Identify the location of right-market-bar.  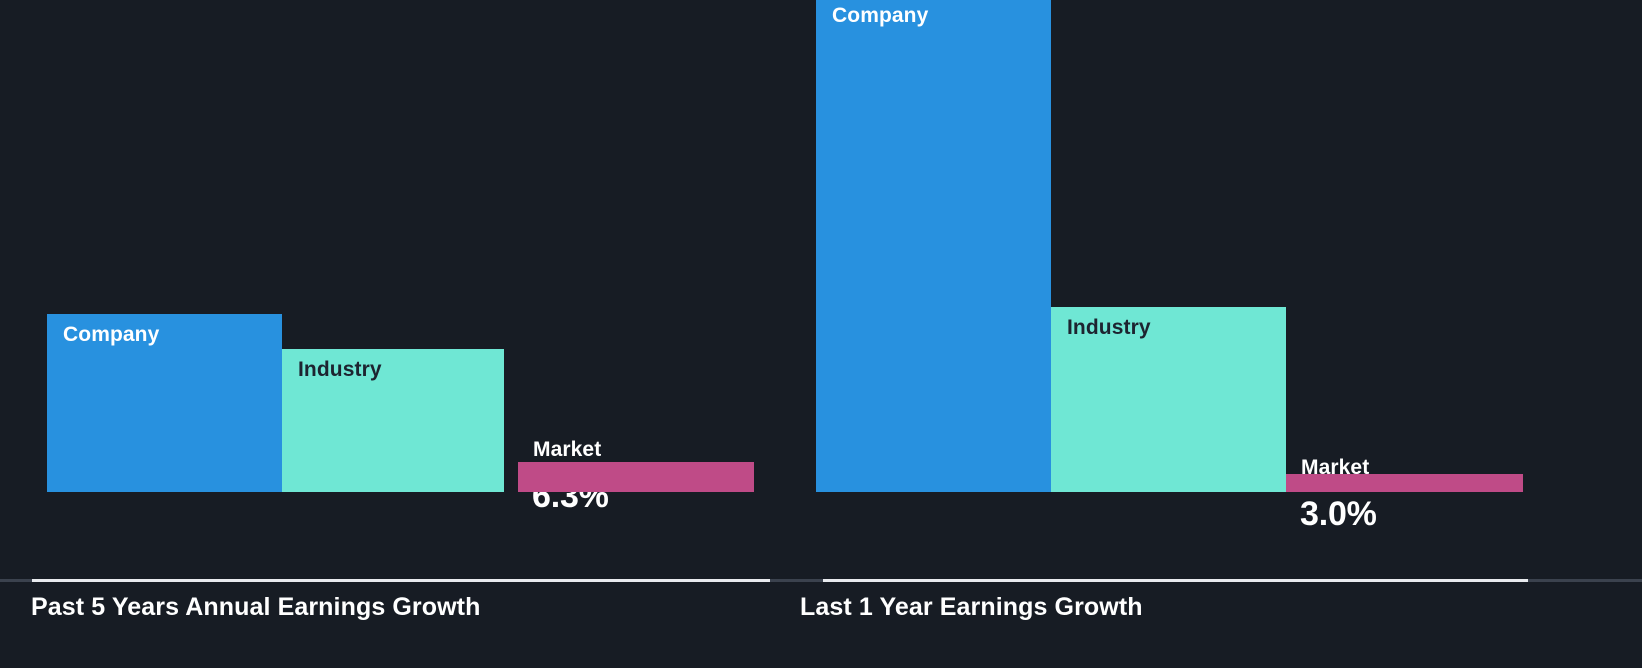
(1404, 483).